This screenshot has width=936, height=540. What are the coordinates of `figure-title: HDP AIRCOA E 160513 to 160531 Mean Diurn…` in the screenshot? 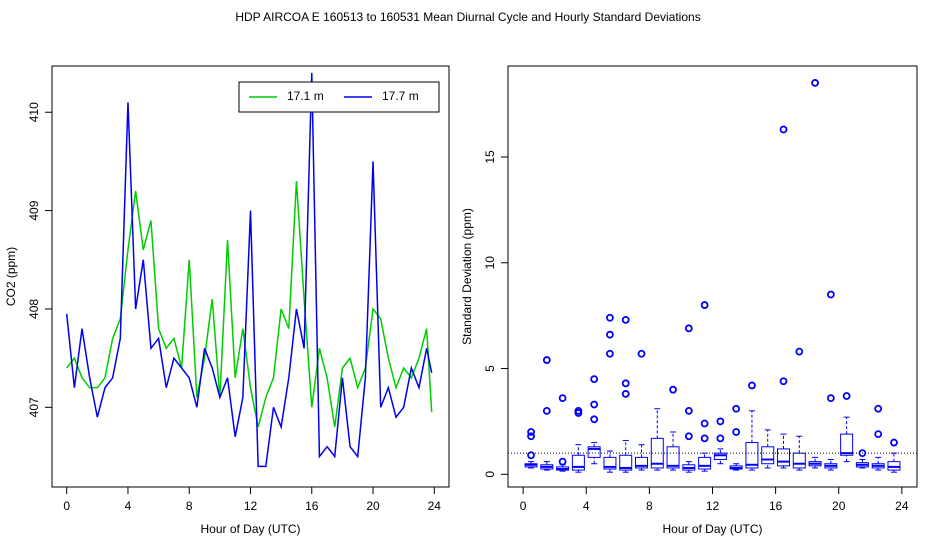 It's located at (467, 17).